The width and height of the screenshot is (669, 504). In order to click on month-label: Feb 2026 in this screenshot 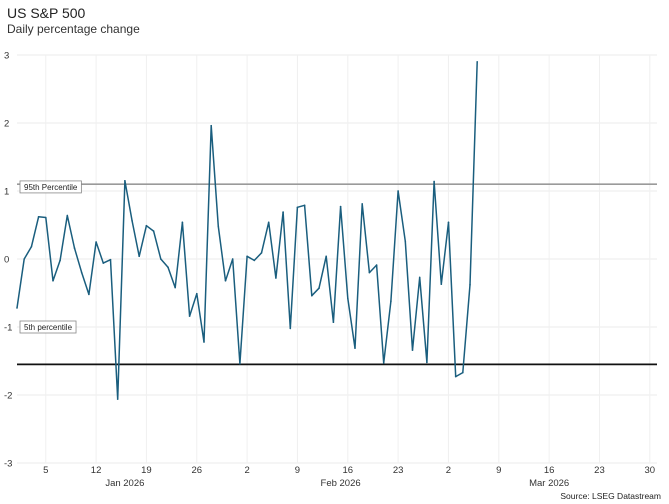, I will do `click(341, 483)`.